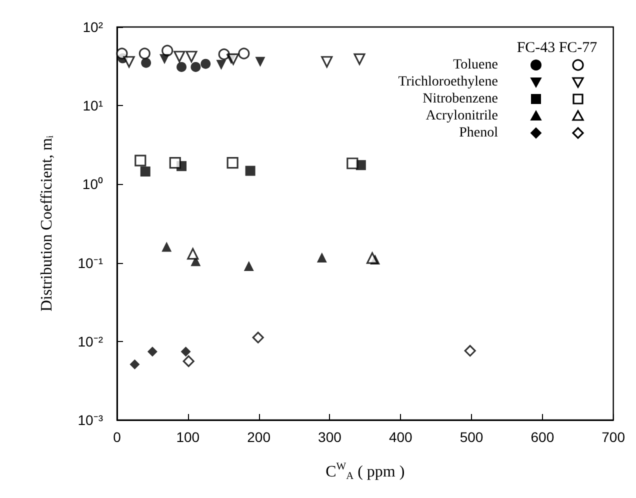 The image size is (636, 498). What do you see at coordinates (448, 82) in the screenshot?
I see `legend-label: Trichloroethylene` at bounding box center [448, 82].